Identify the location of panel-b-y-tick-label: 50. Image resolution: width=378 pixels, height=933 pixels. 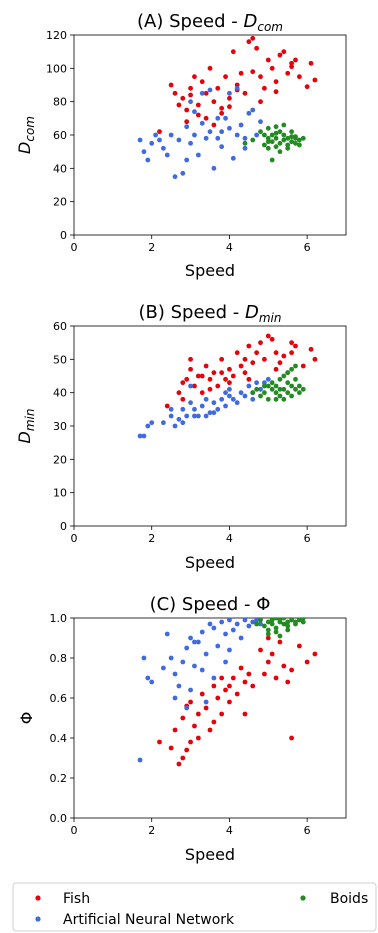
(60, 359).